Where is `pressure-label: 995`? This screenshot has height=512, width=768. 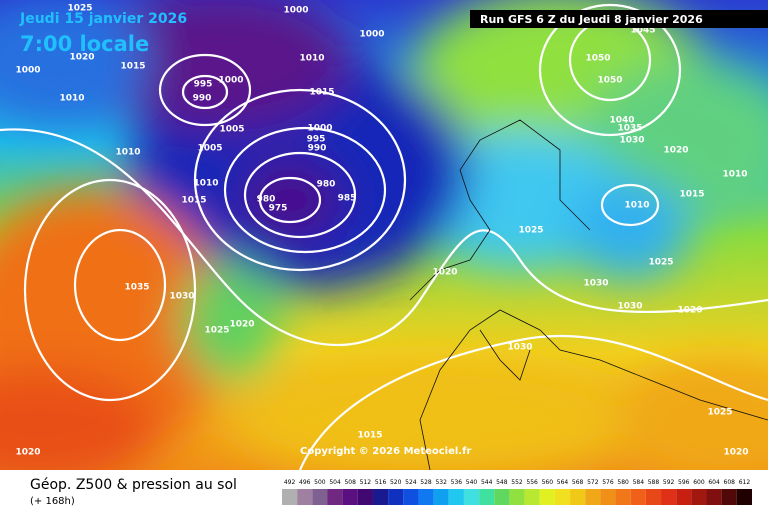 pressure-label: 995 is located at coordinates (316, 140).